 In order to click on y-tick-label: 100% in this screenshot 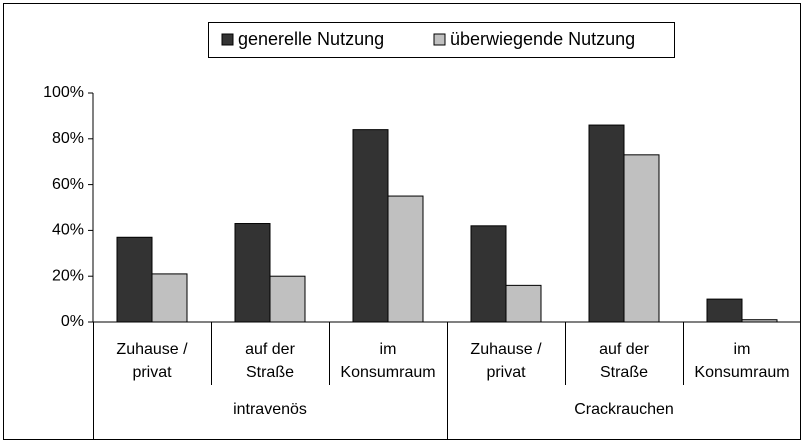, I will do `click(63, 92)`.